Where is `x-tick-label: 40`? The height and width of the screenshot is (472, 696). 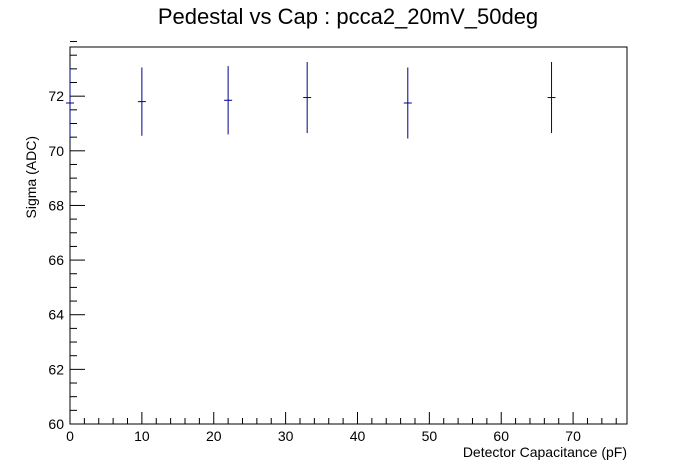 x-tick-label: 40 is located at coordinates (358, 436).